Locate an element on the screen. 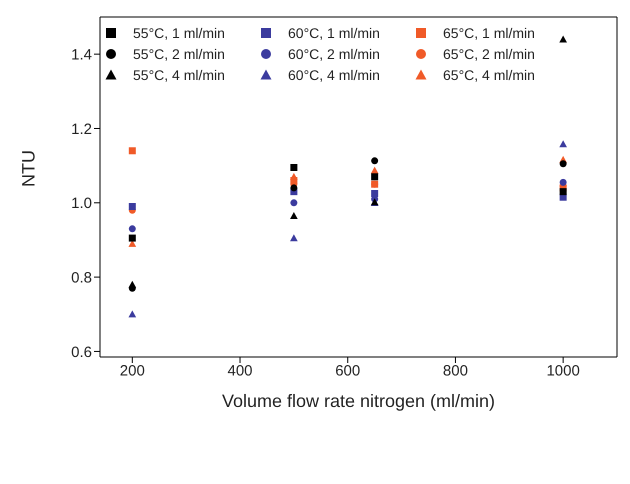  legend-label: 65°C, 4 ml/min is located at coordinates (489, 74).